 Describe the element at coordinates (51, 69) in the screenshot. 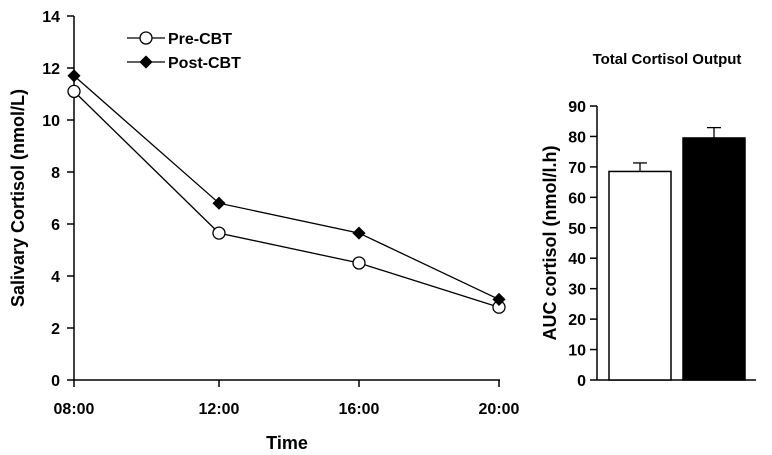

I see `line-y-tick-label: 12` at that location.